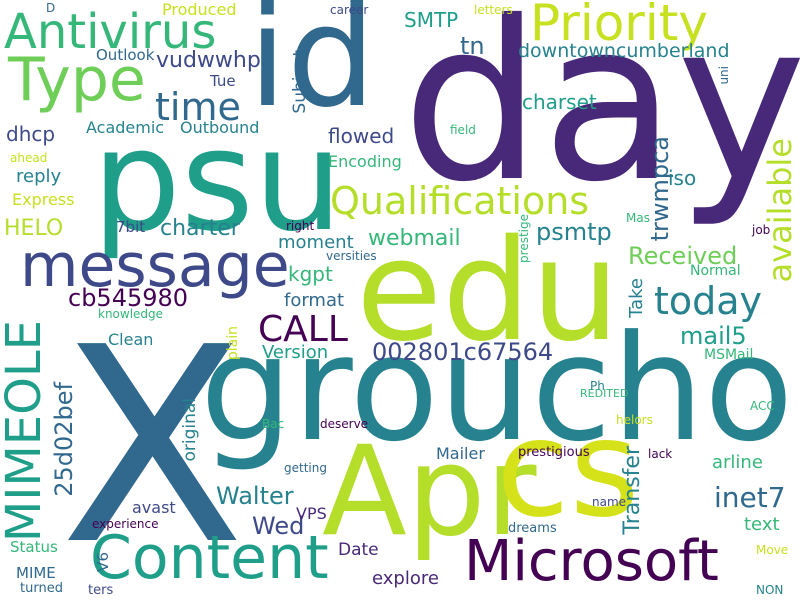 This screenshot has width=800, height=600. What do you see at coordinates (209, 558) in the screenshot?
I see `word-content: Content` at bounding box center [209, 558].